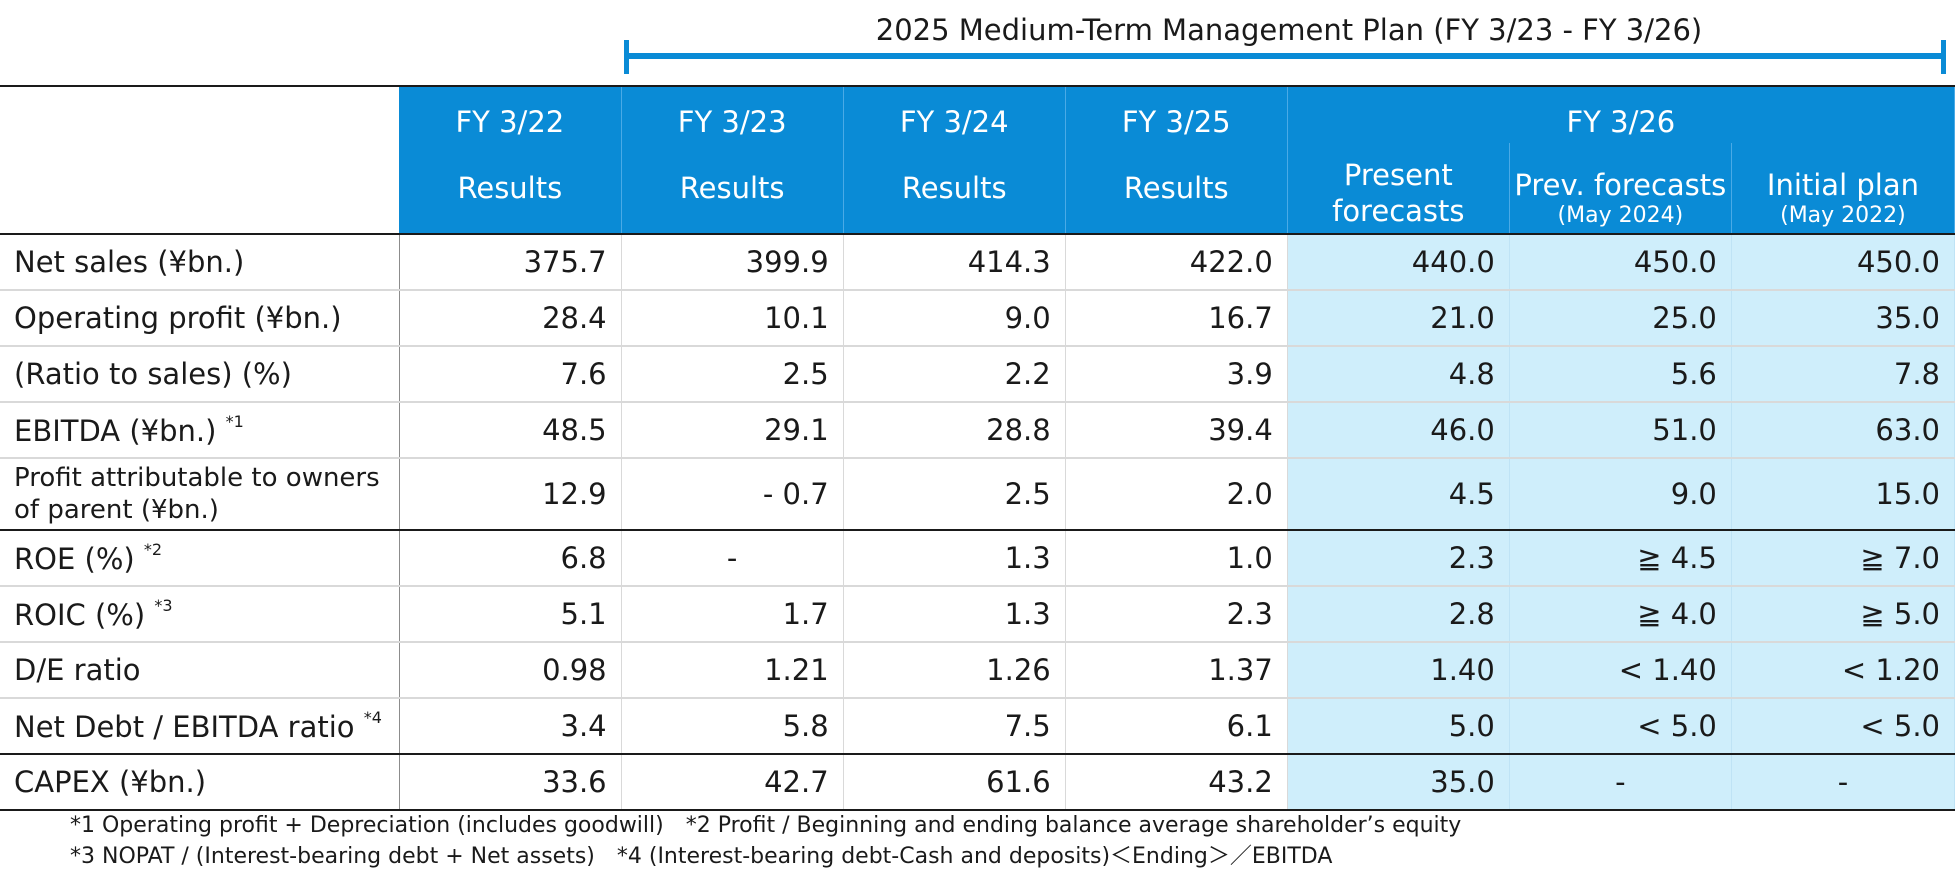  I want to click on cell-roic-col6: ≧ 5.0, so click(1843, 614).